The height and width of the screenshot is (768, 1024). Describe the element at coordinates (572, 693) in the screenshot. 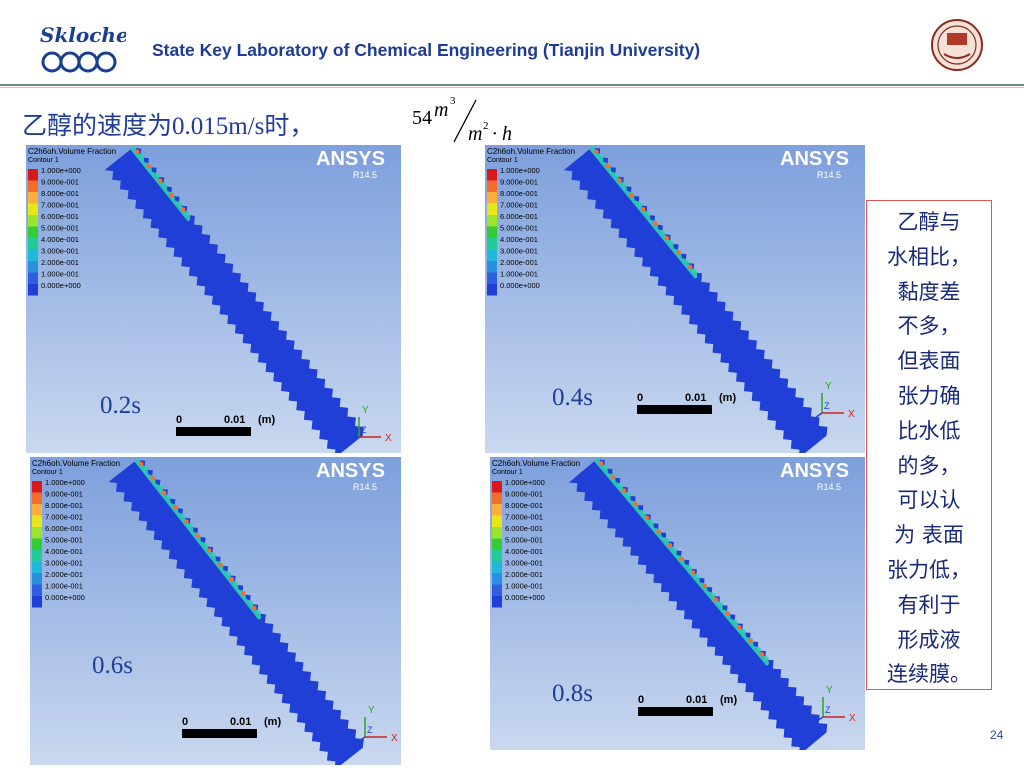

I see `time-label: 0.8s` at that location.